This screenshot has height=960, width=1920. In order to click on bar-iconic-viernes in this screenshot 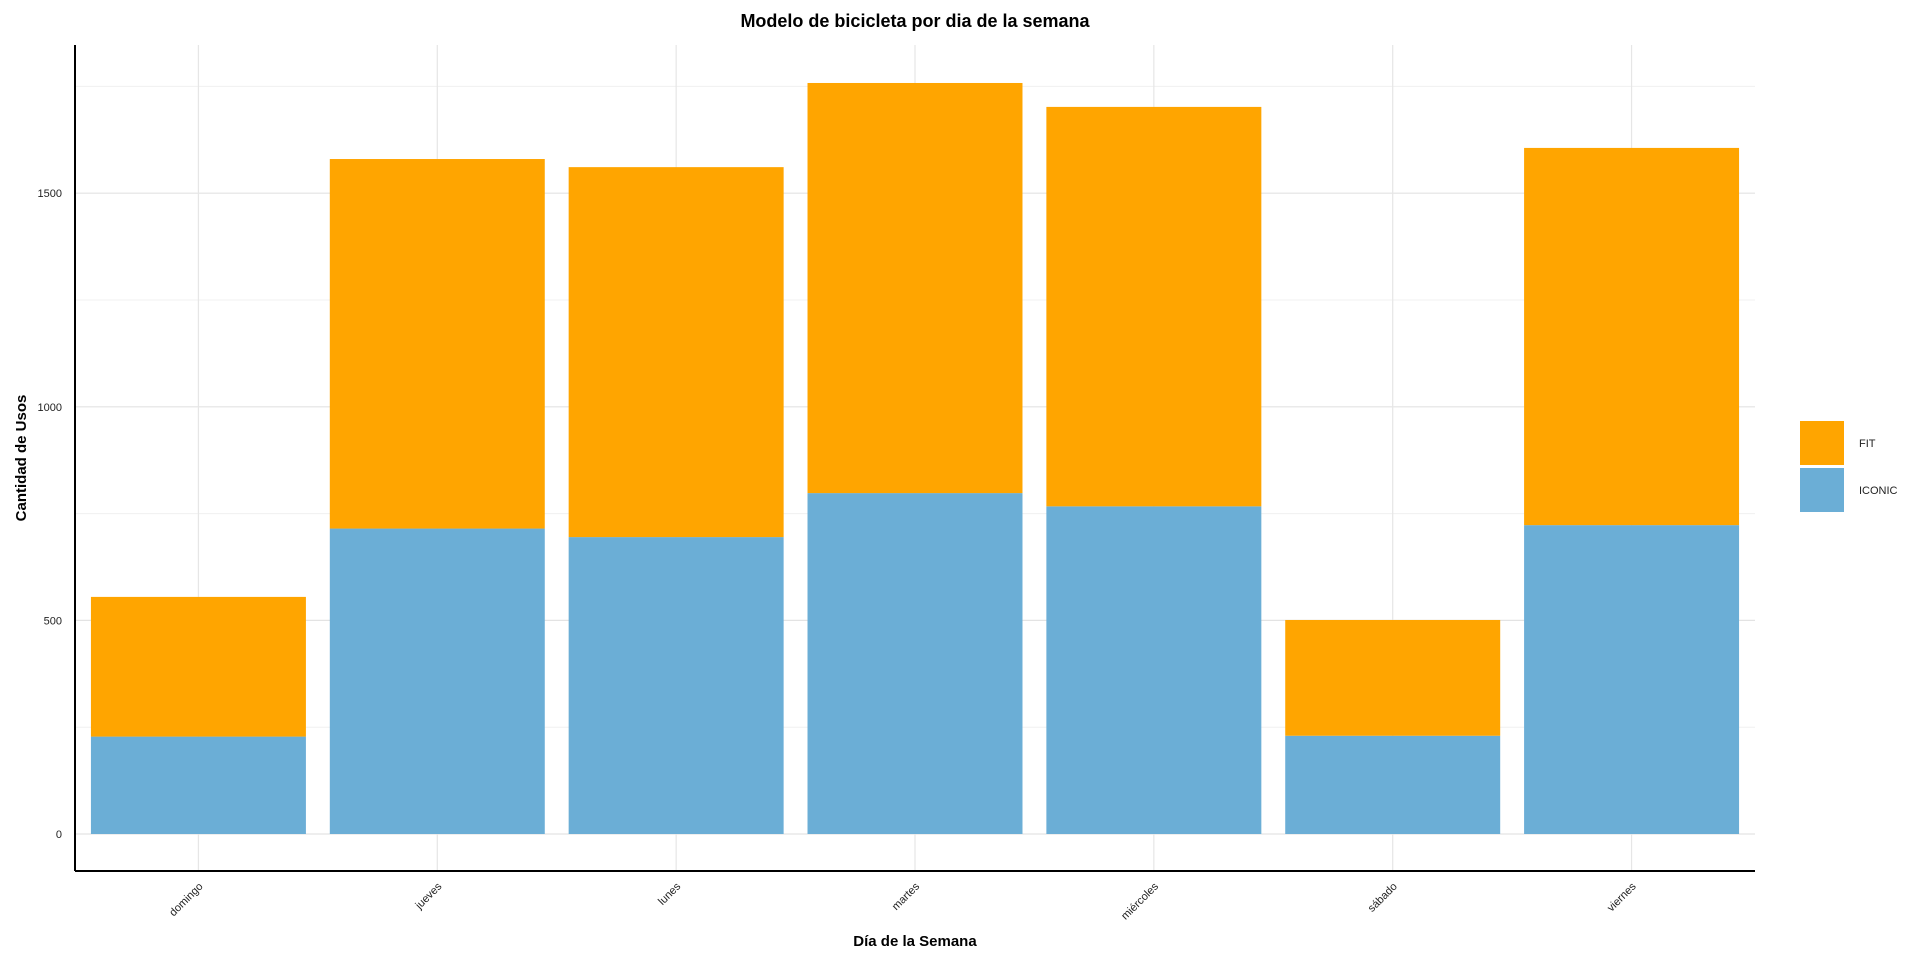, I will do `click(1632, 679)`.